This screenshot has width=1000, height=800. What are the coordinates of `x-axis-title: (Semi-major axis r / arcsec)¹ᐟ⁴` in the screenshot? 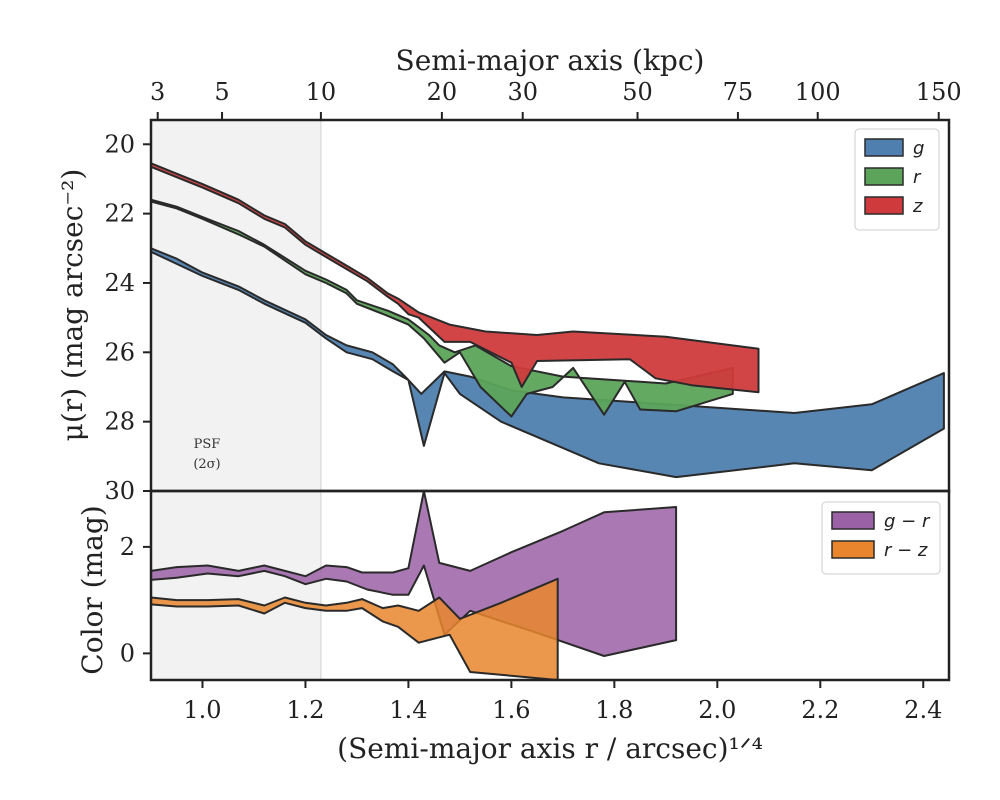 It's located at (550, 748).